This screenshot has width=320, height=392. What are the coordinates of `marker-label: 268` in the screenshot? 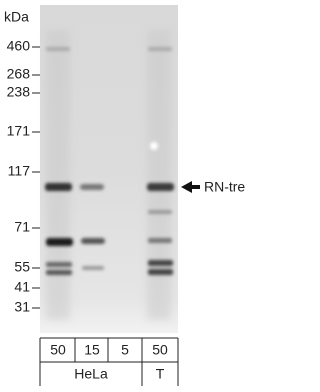 It's located at (19, 74).